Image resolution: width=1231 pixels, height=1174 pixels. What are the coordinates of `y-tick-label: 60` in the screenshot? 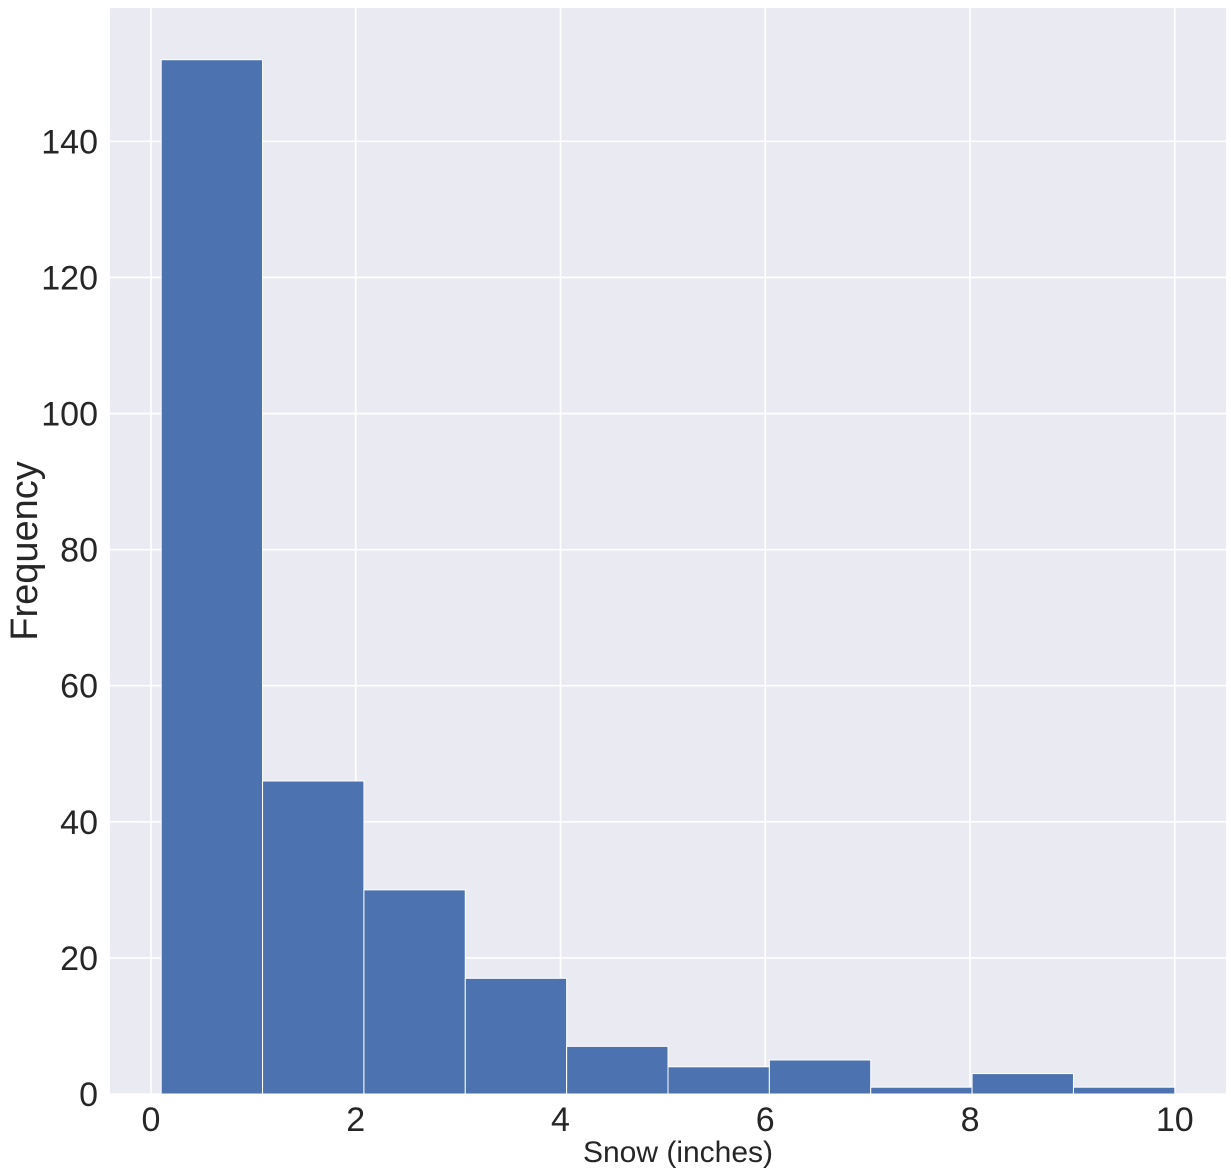 It's located at (79, 687).